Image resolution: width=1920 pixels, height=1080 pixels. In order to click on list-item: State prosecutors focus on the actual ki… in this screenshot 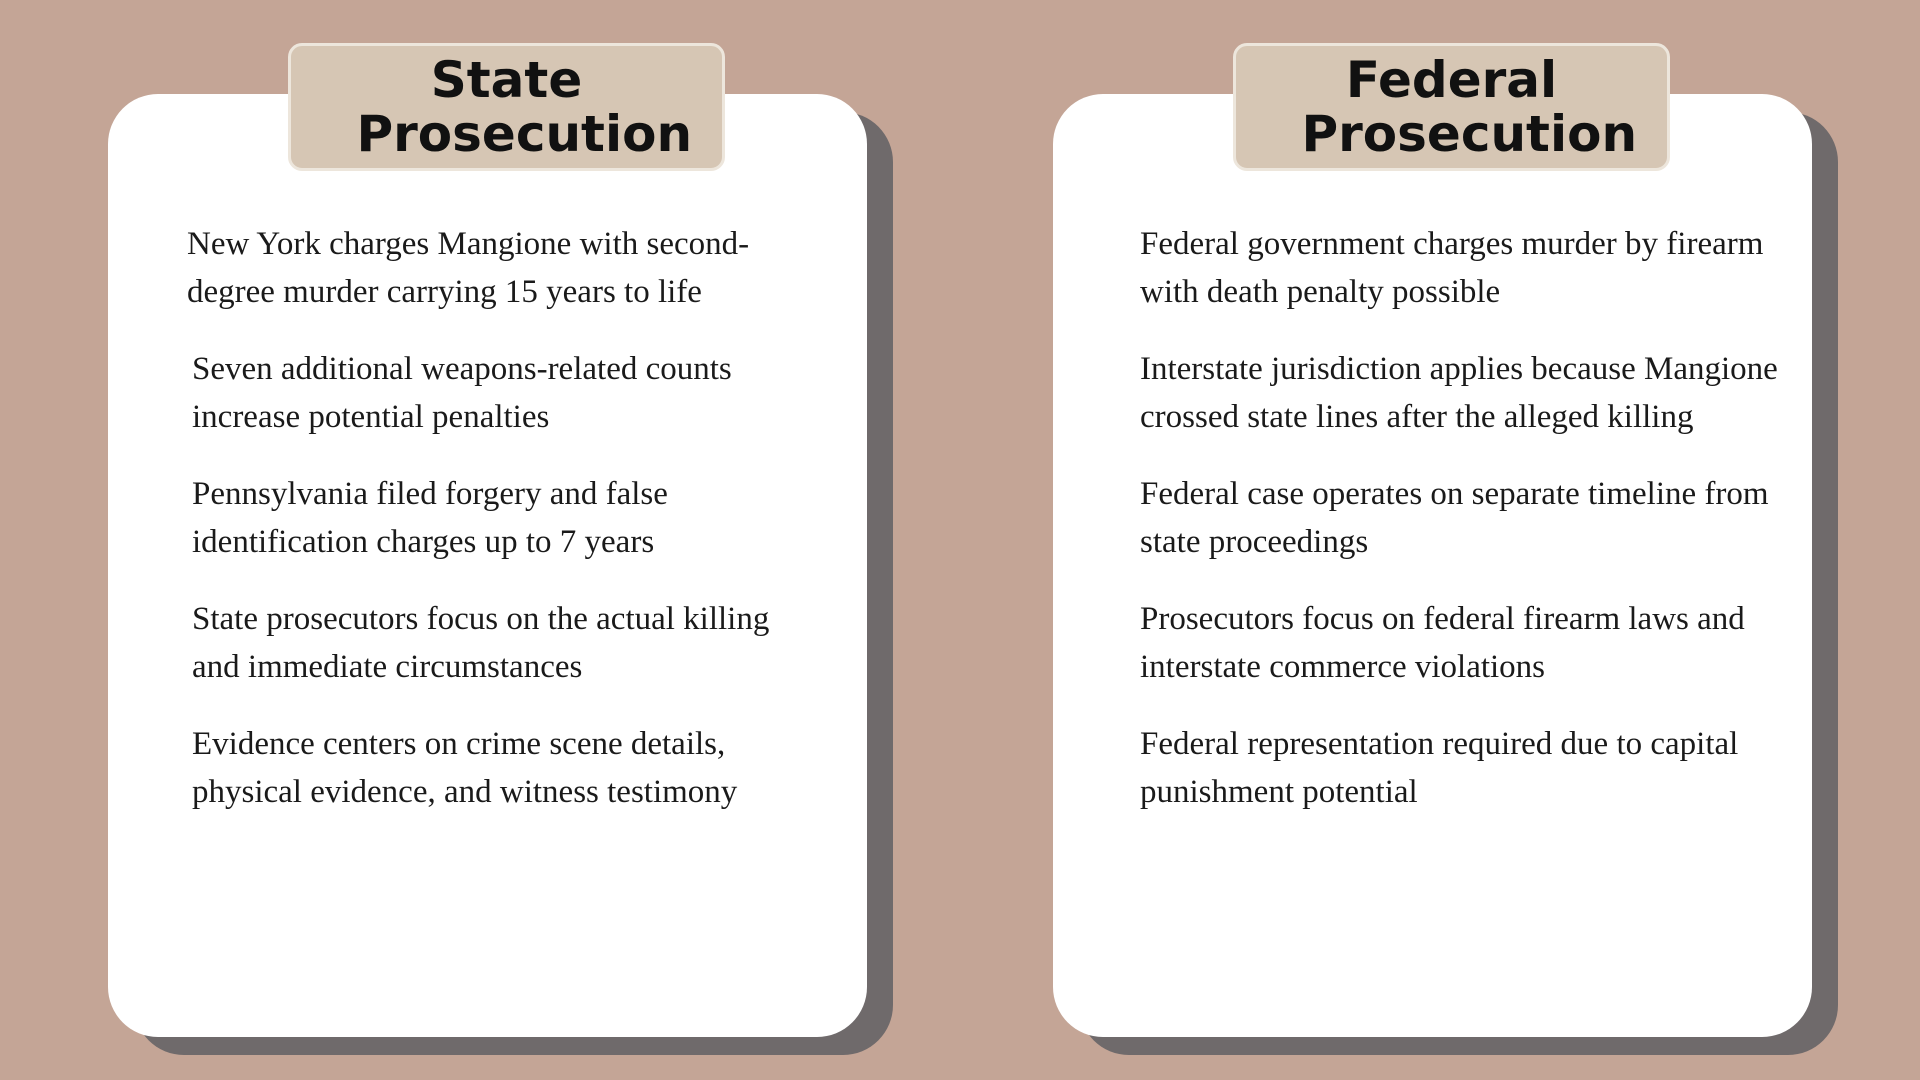, I will do `click(481, 643)`.